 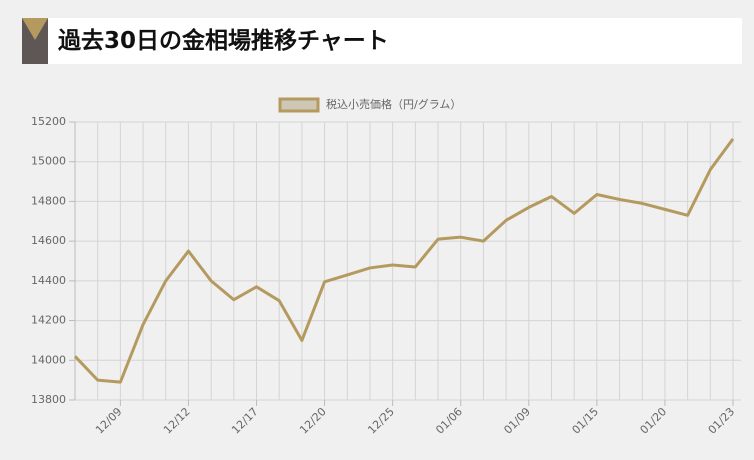 I want to click on y-tick-label: 14800, so click(x=48, y=200).